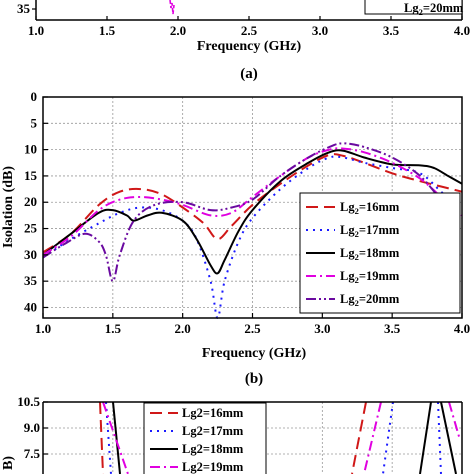 Image resolution: width=474 pixels, height=474 pixels. I want to click on y-tick-label: 0, so click(34, 96).